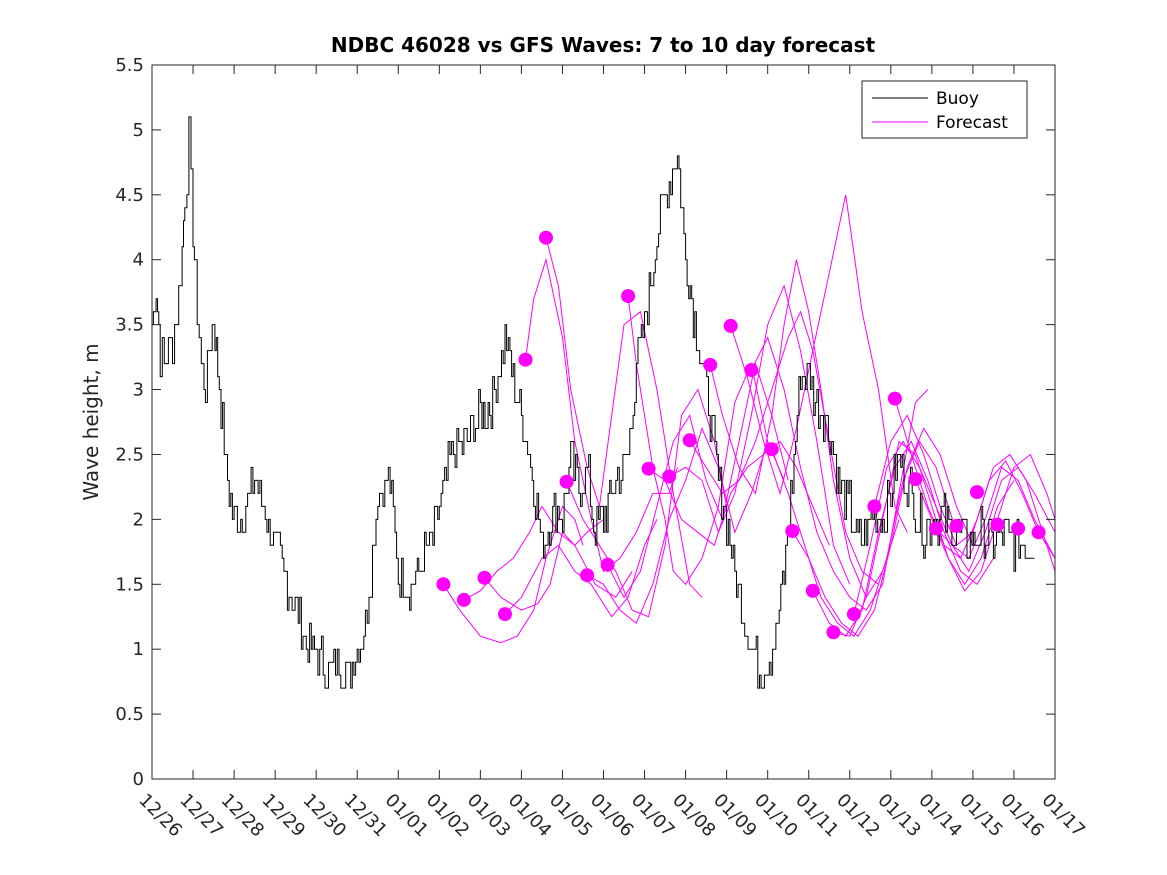 This screenshot has width=1167, height=875. I want to click on y-tick-label: 4, so click(138, 260).